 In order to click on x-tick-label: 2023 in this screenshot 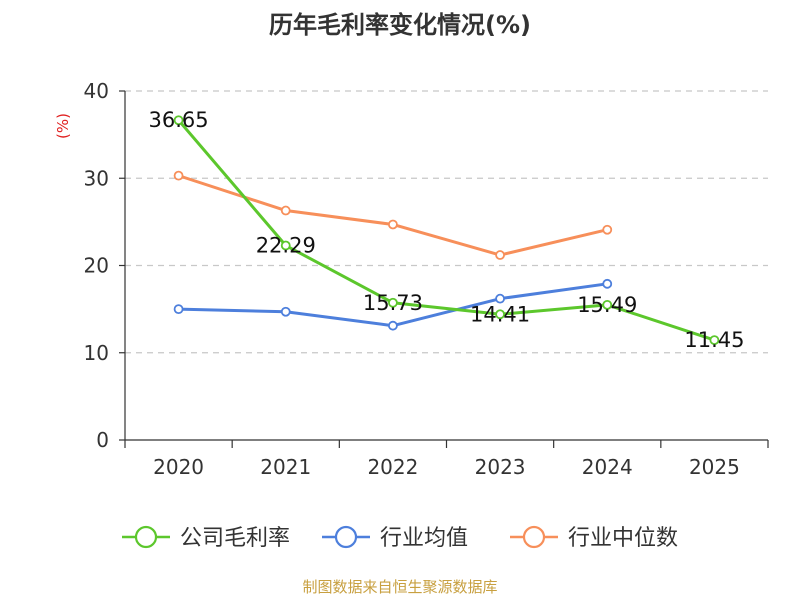, I will do `click(500, 467)`.